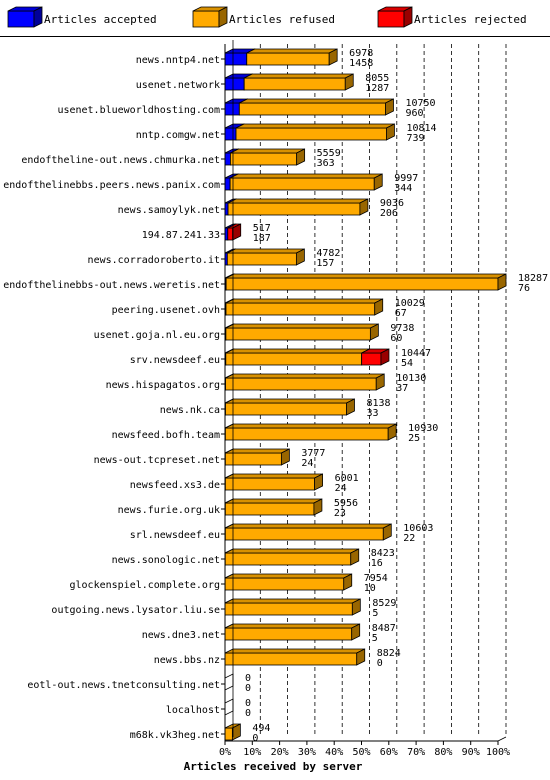 The height and width of the screenshot is (780, 550). What do you see at coordinates (282, 19) in the screenshot?
I see `legend-label-2: Articles refused` at bounding box center [282, 19].